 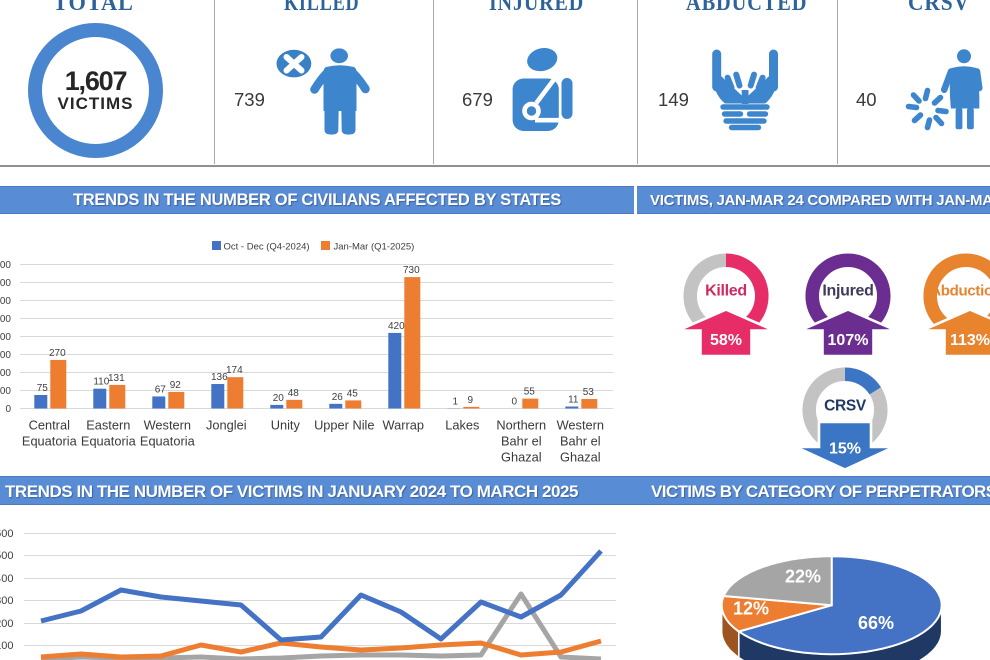 I want to click on svg-text: 92, so click(x=176, y=385).